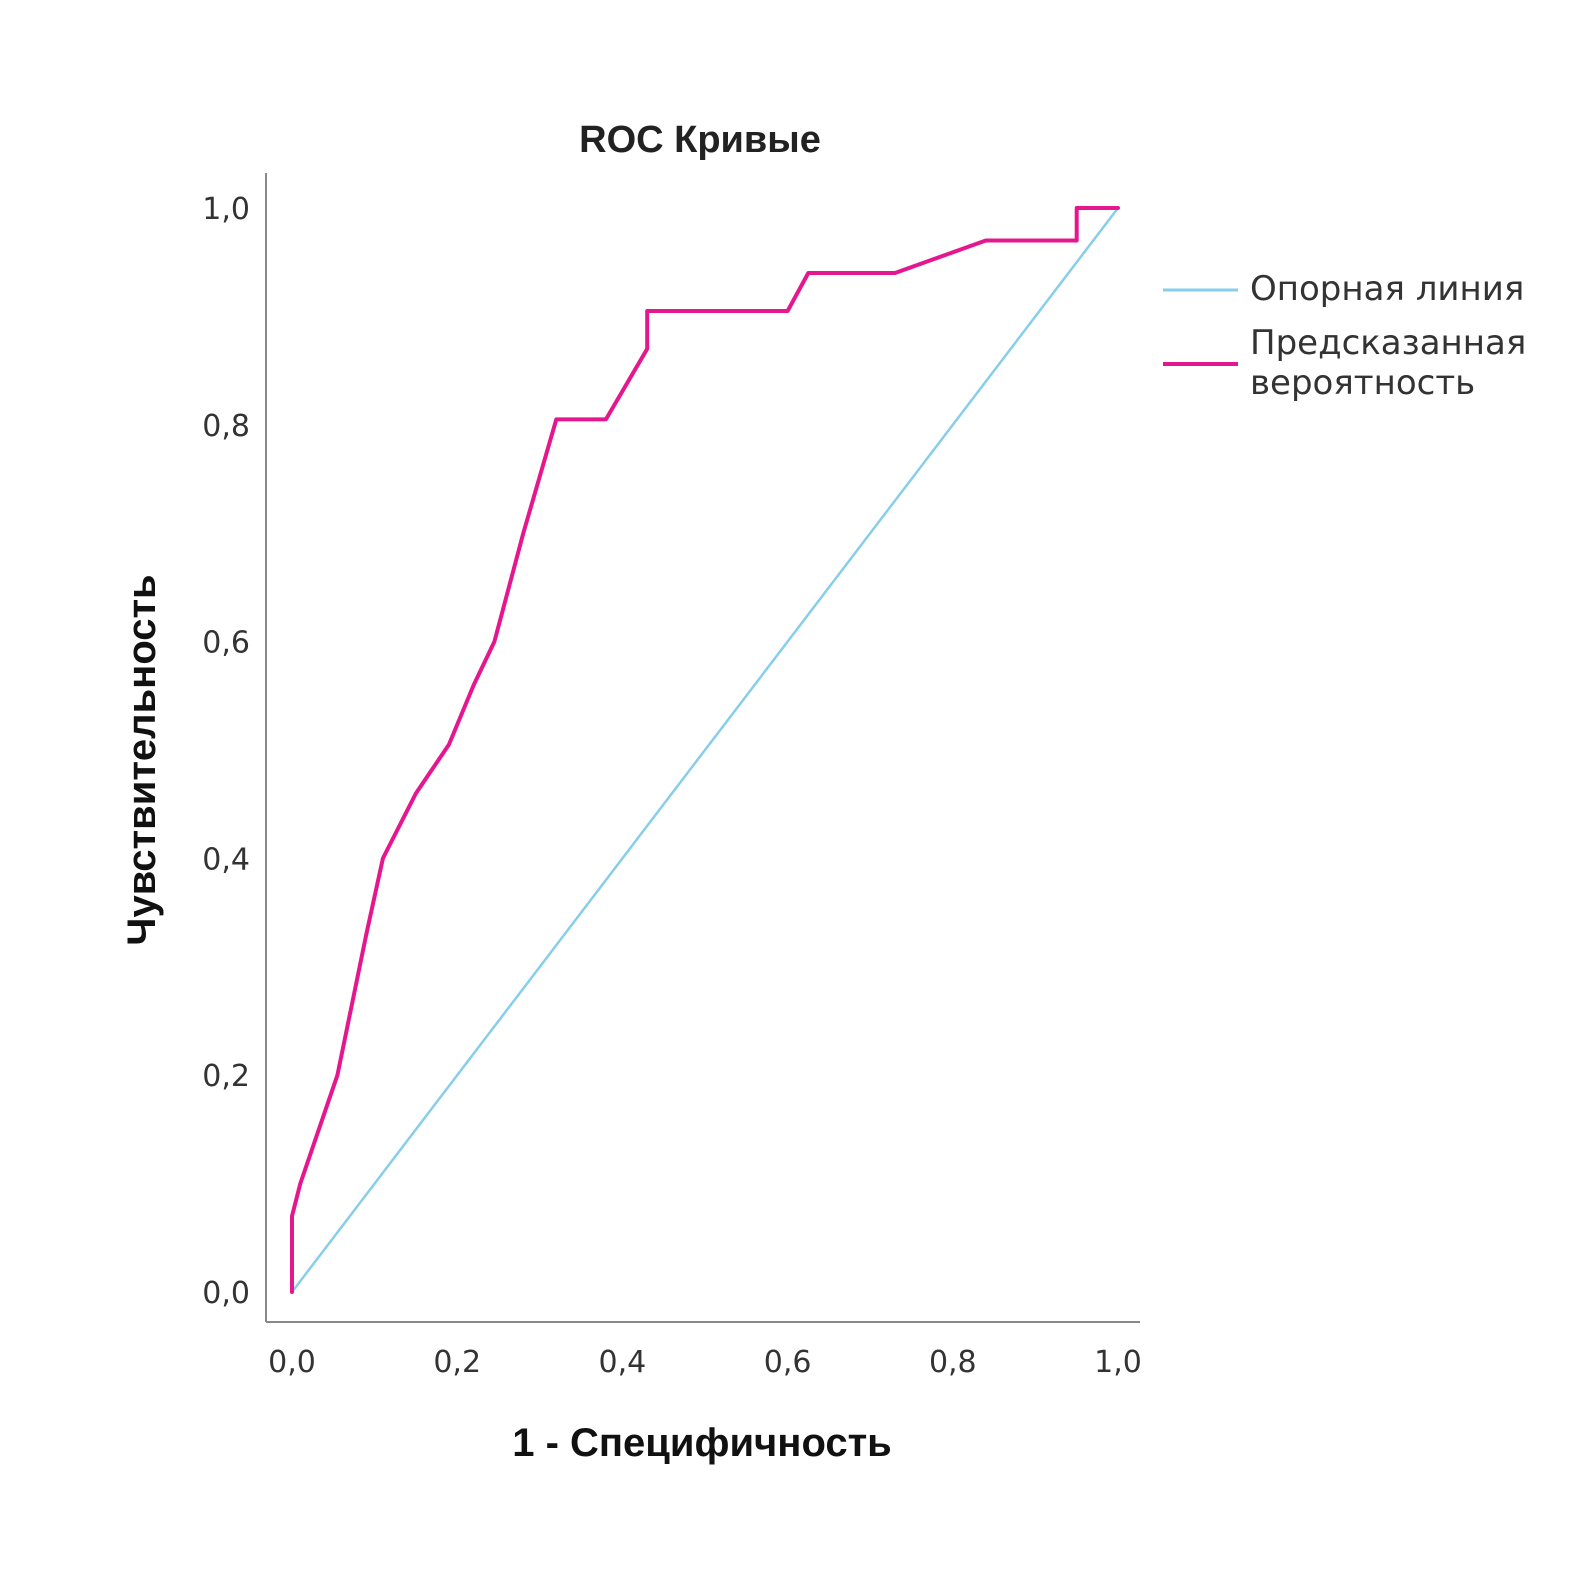 This screenshot has height=1584, width=1584. I want to click on x-tick-label: 0,6, so click(788, 1362).